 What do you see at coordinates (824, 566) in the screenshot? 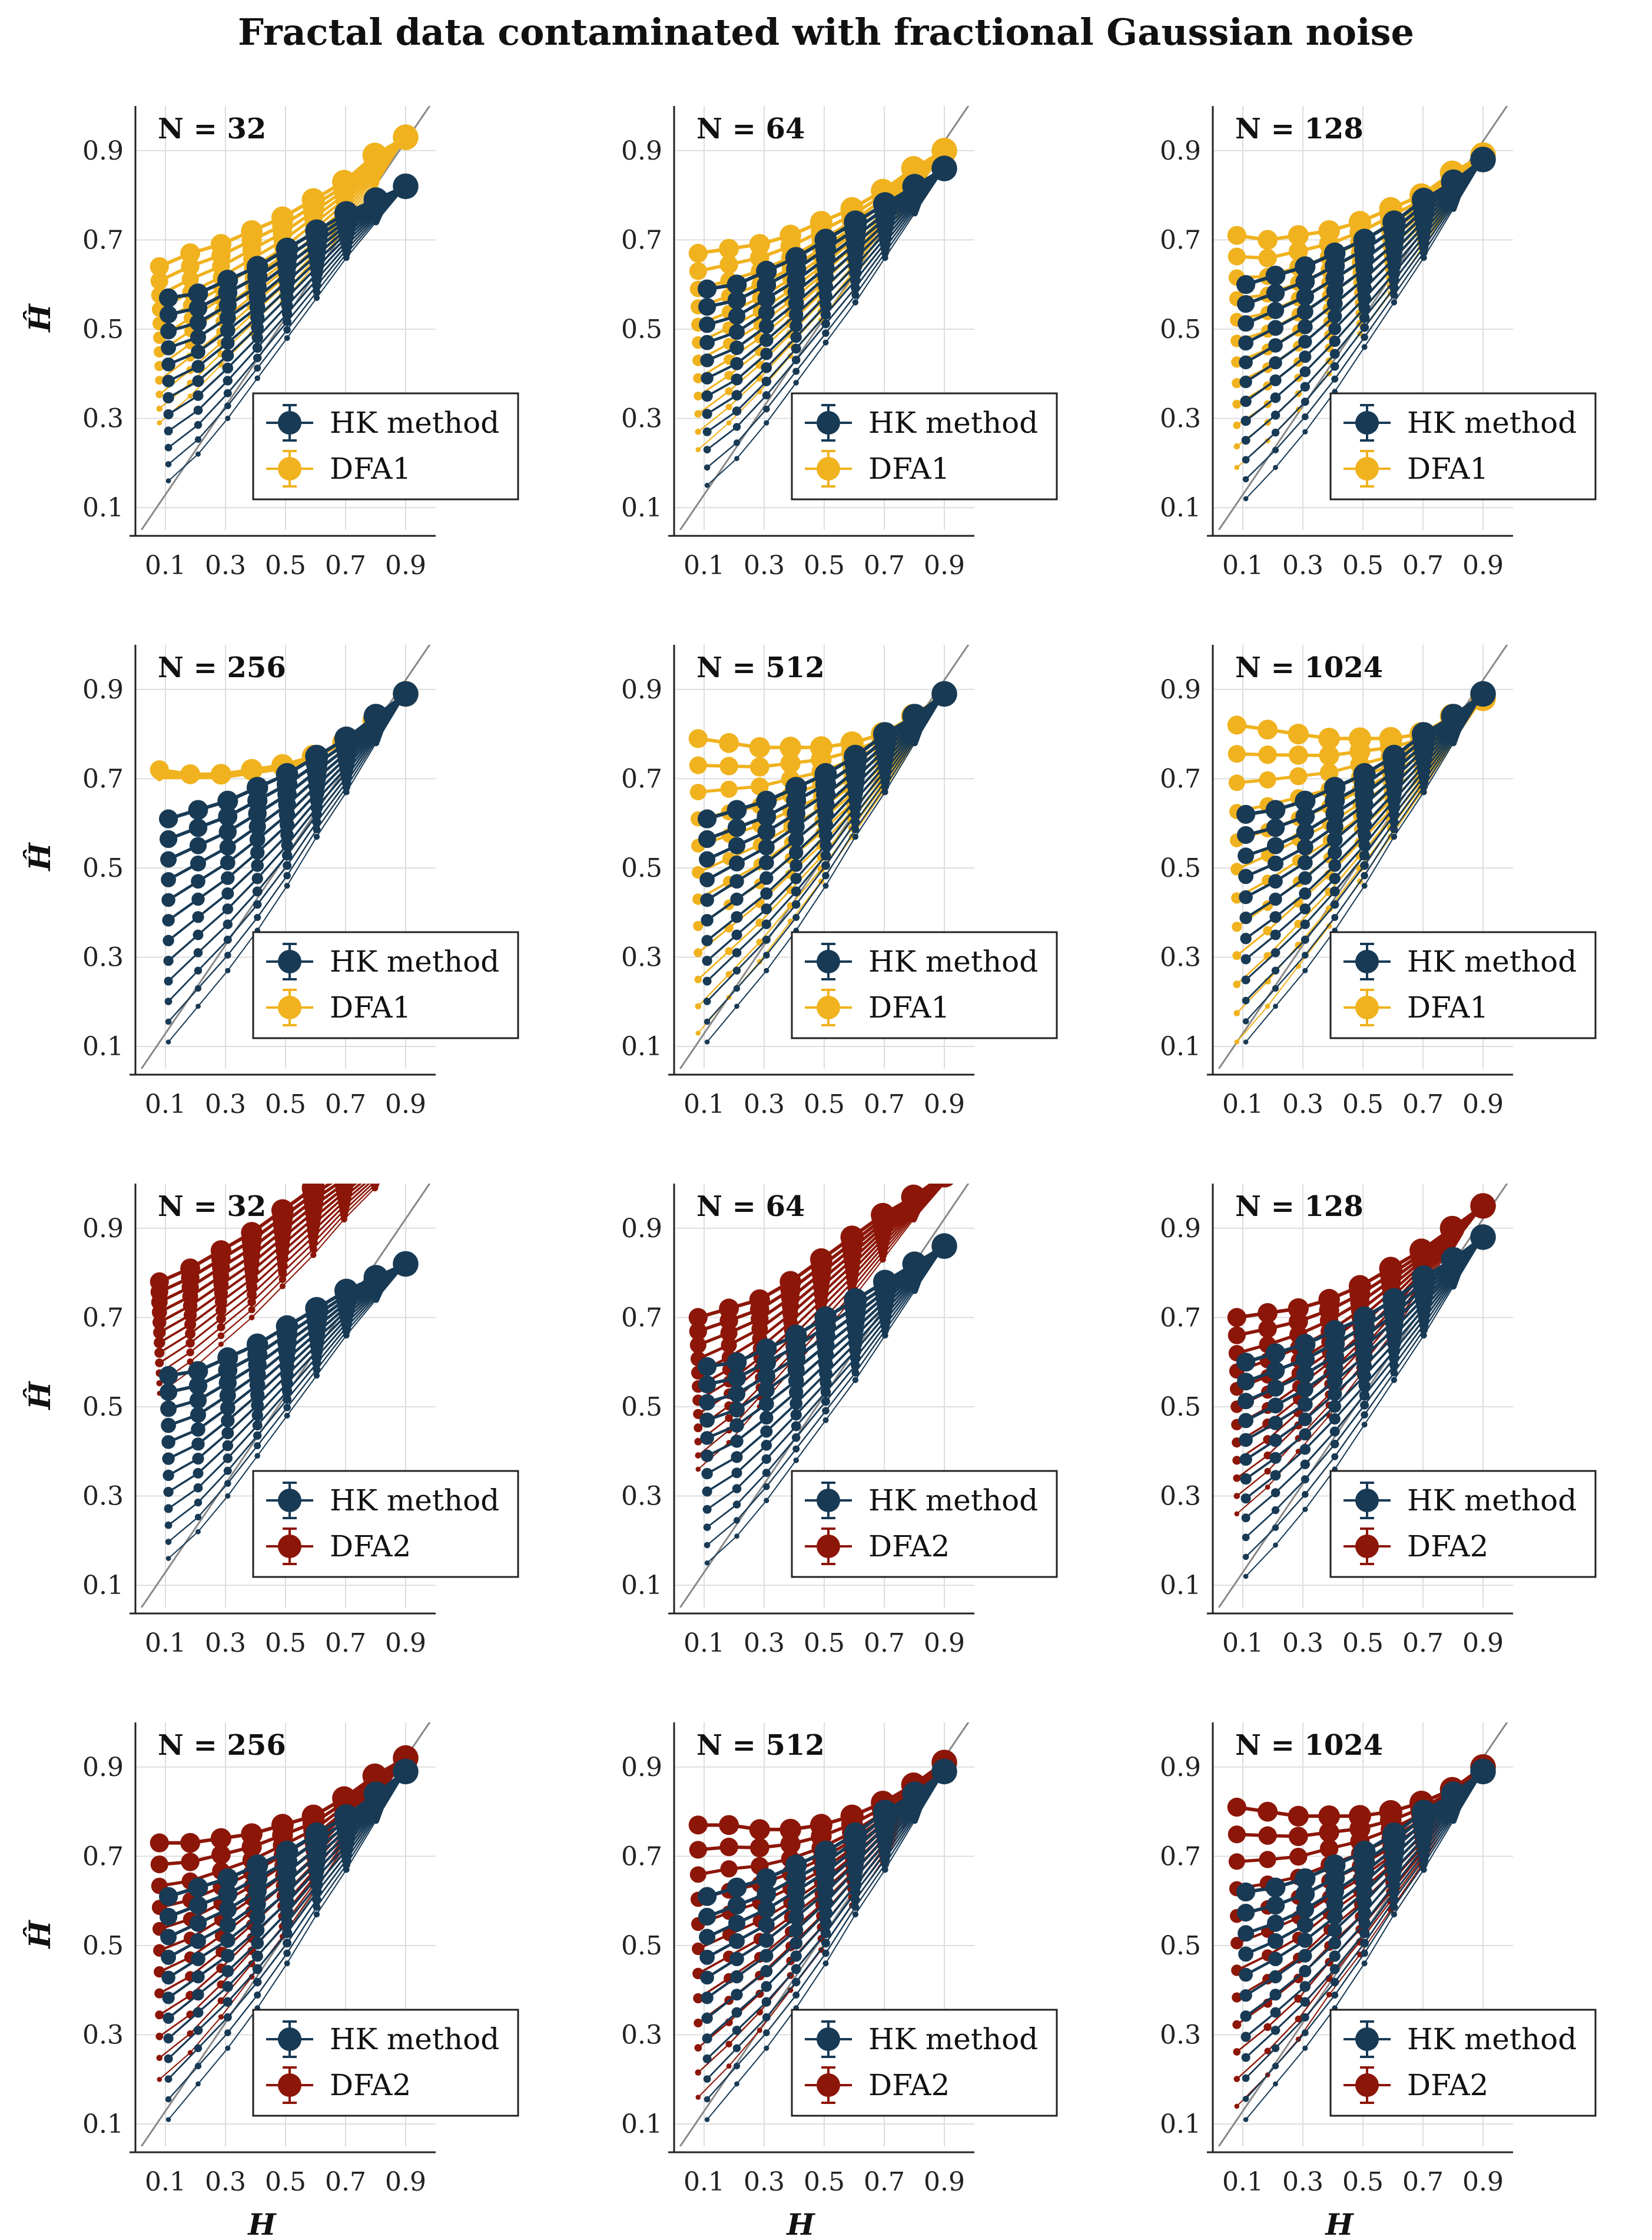
I see `x-tick-label: 0.5` at bounding box center [824, 566].